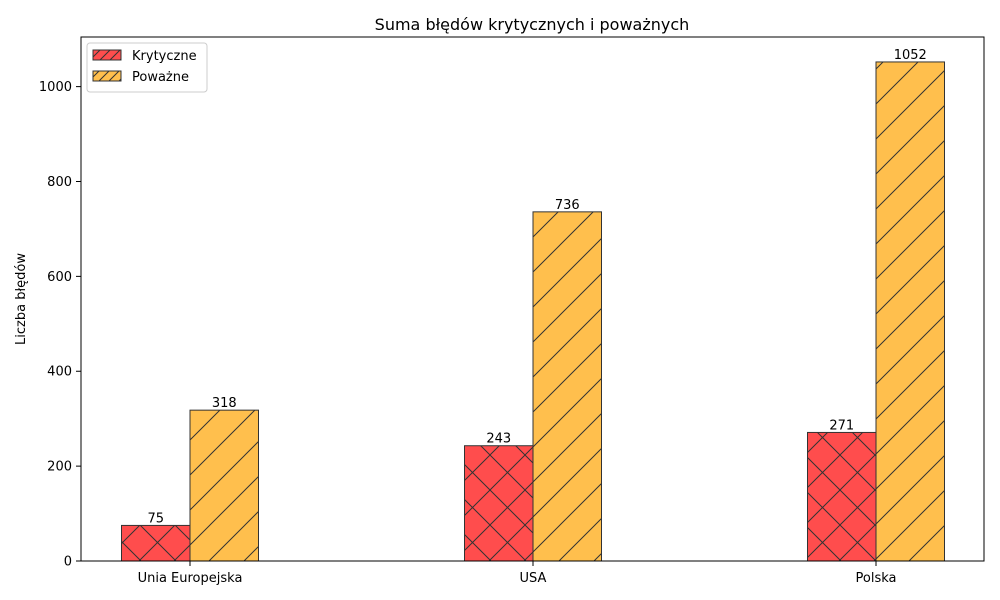 The width and height of the screenshot is (1000, 600). What do you see at coordinates (567, 205) in the screenshot?
I see `data-label-poważne-1: 736` at bounding box center [567, 205].